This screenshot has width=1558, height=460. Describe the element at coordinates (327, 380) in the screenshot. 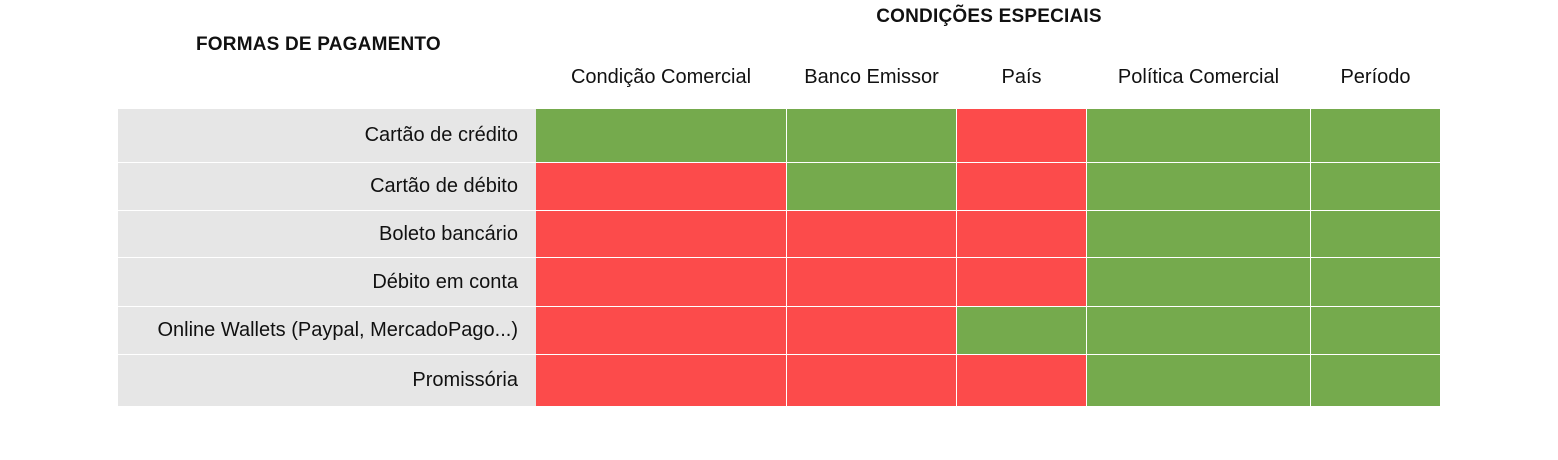

I see `row-label: Promissória` at that location.